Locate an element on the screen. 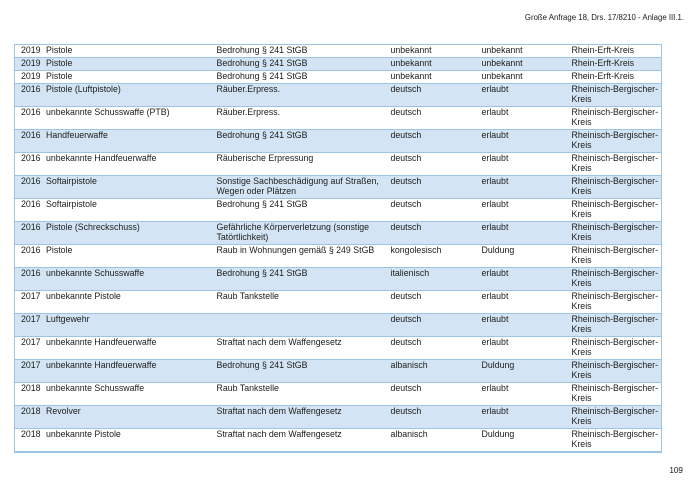  cell-year-weapon: 2018 Revolver is located at coordinates (113, 417).